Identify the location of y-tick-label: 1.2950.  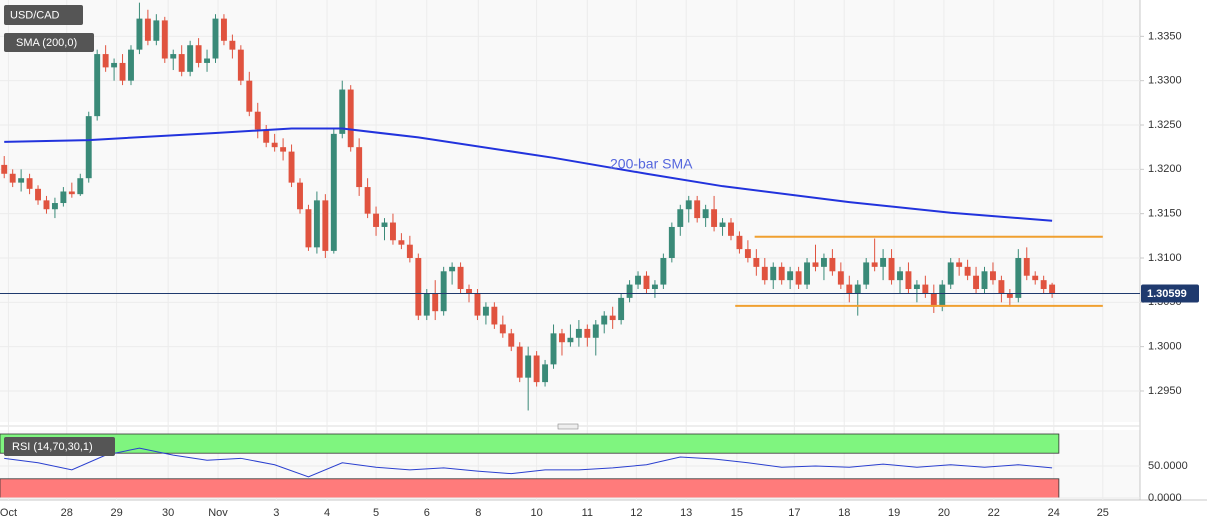
(1165, 391).